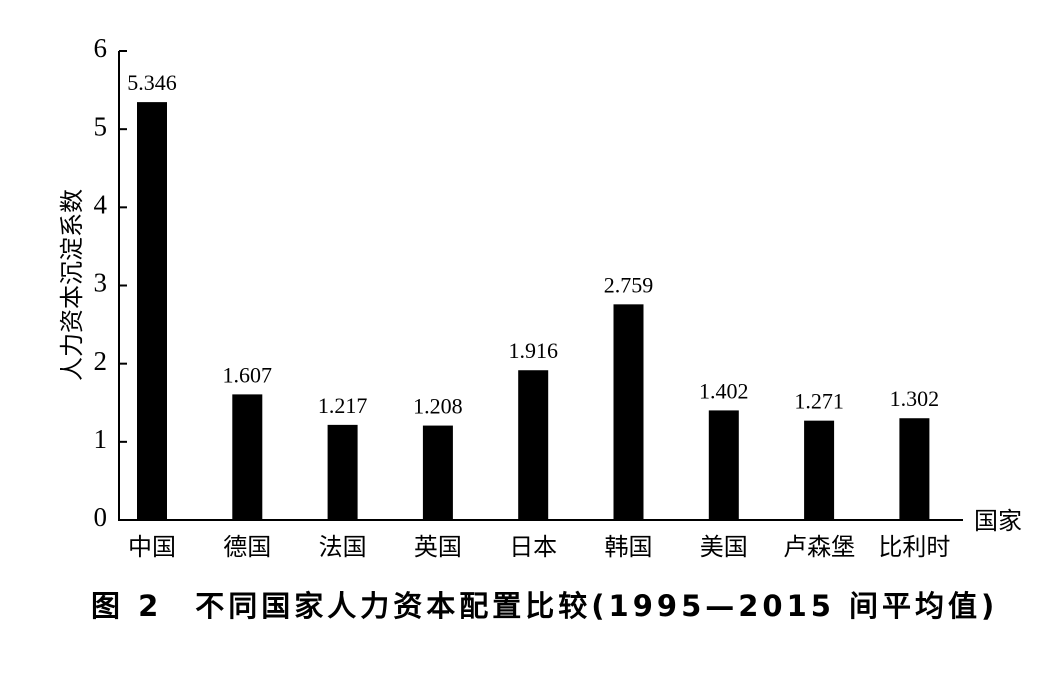 The image size is (1064, 684). What do you see at coordinates (533, 547) in the screenshot?
I see `x-category-label: 日本` at bounding box center [533, 547].